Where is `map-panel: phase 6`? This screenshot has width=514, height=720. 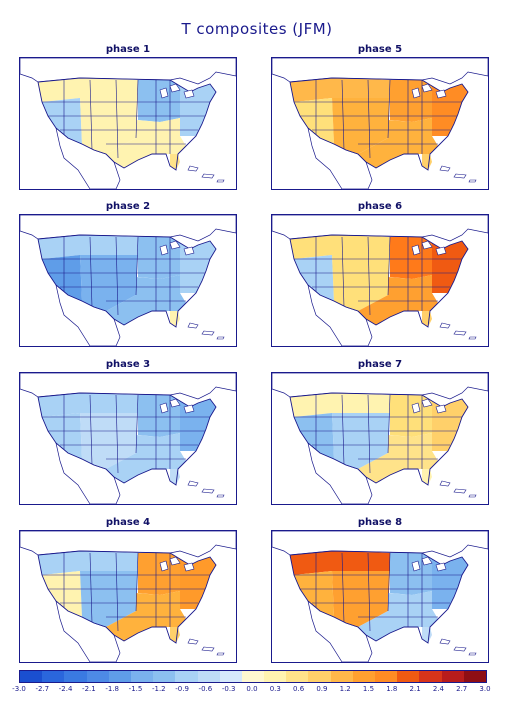
map-panel: phase 6 is located at coordinates (380, 274).